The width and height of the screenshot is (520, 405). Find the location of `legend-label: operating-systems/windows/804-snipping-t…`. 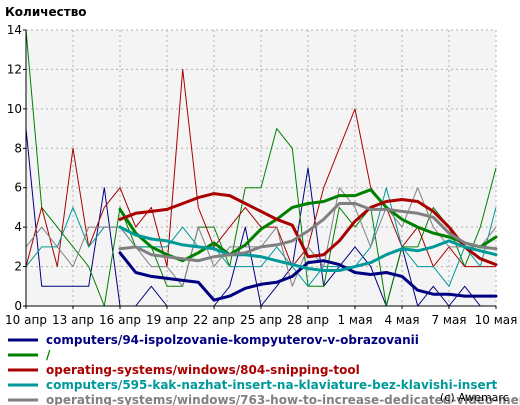

legend-label: operating-systems/windows/804-snipping-t… is located at coordinates (203, 370).